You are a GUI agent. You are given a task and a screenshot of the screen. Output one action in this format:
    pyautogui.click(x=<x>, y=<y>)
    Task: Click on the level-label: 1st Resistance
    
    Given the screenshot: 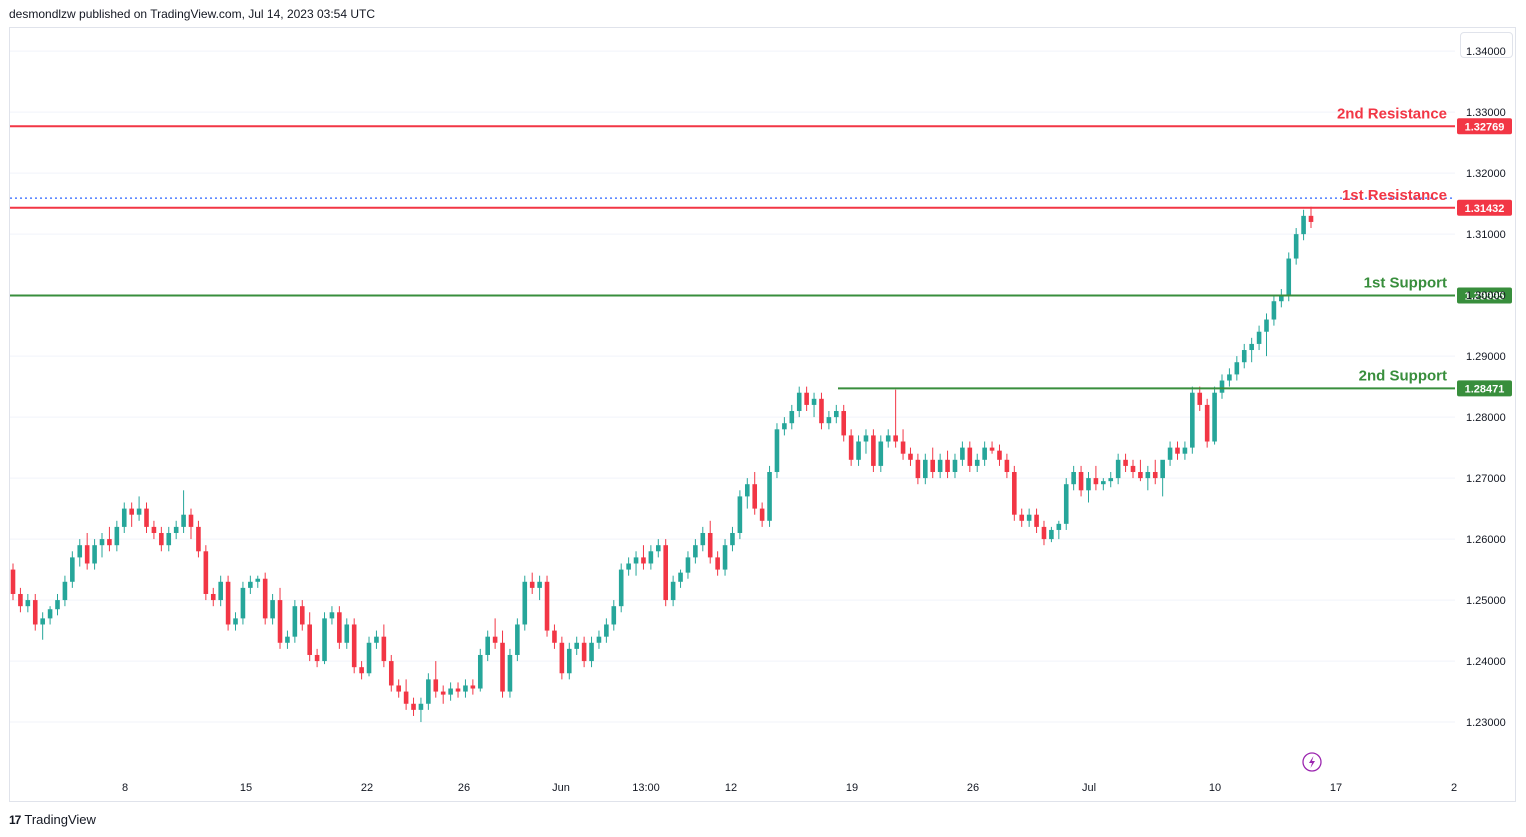 What is the action you would take?
    pyautogui.click(x=1394, y=195)
    